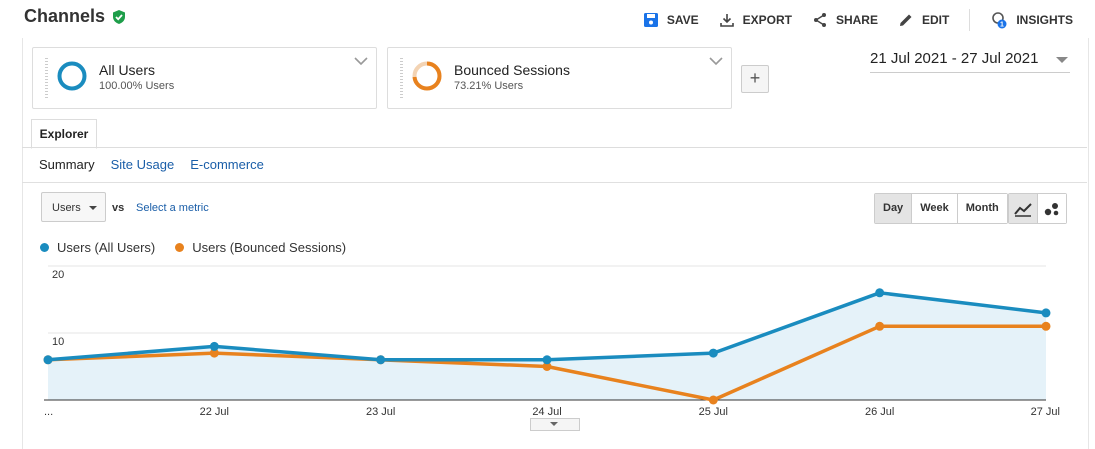 Image resolution: width=1095 pixels, height=449 pixels. Describe the element at coordinates (999, 20) in the screenshot. I see `insights-icon: 1` at that location.